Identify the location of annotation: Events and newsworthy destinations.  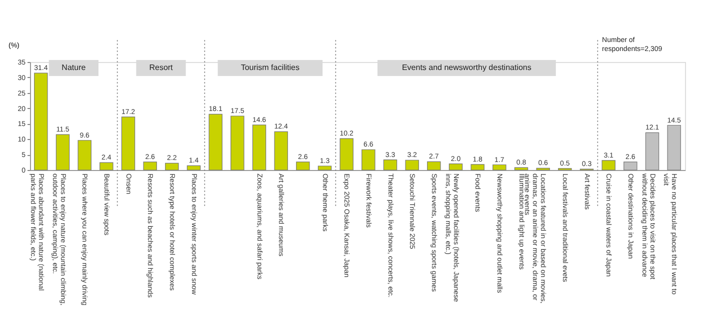
(467, 67).